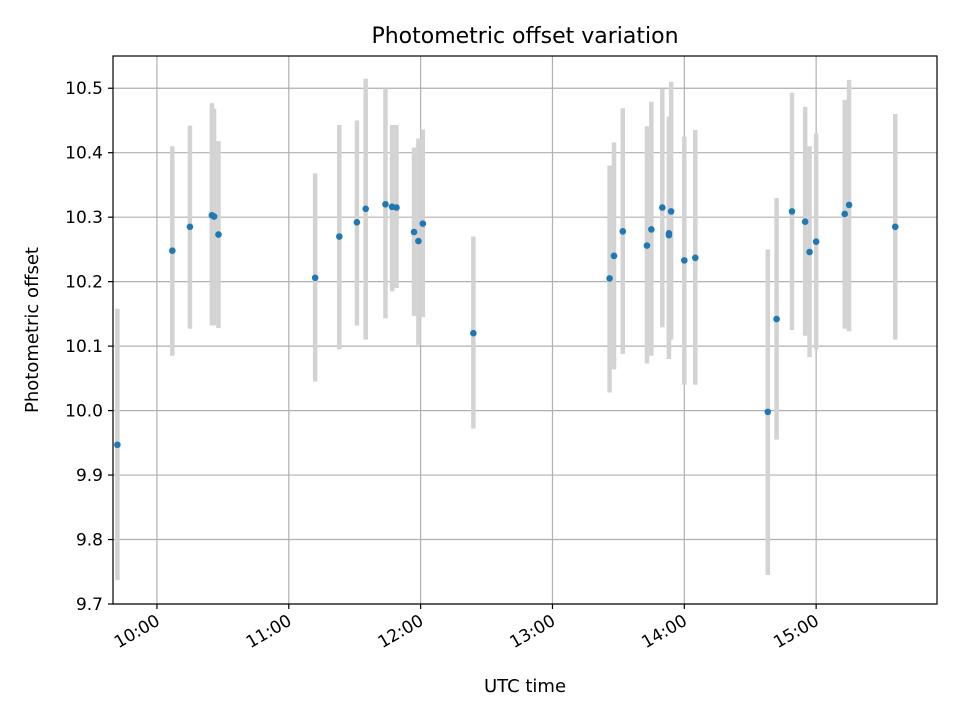 This screenshot has height=720, width=960. Describe the element at coordinates (84, 89) in the screenshot. I see `y-tick-label: 10.5` at that location.